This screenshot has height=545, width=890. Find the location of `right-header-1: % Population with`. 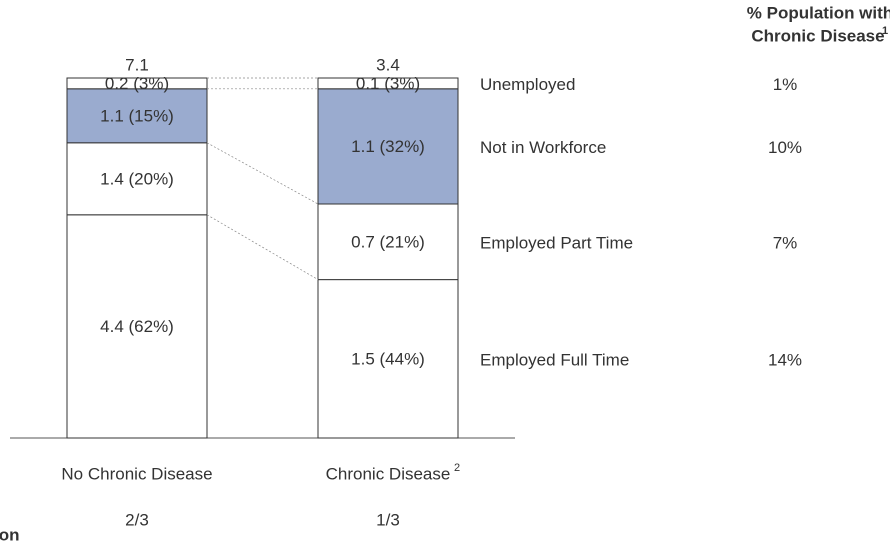

right-header-1: % Population with is located at coordinates (818, 12).